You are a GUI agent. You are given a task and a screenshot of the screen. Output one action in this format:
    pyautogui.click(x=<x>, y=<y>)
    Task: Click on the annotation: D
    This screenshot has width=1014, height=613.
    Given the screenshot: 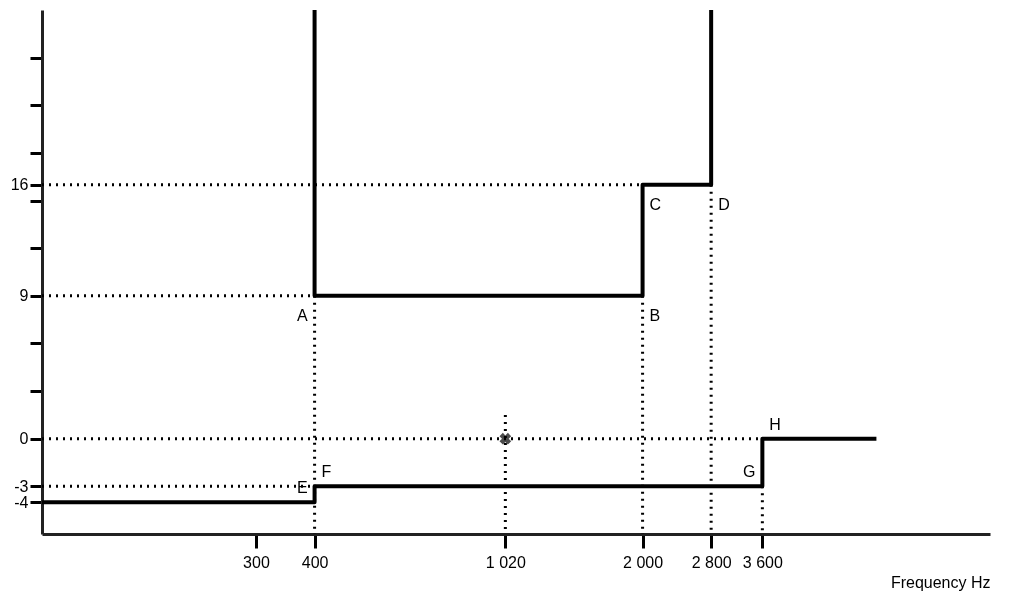 What is the action you would take?
    pyautogui.click(x=724, y=204)
    